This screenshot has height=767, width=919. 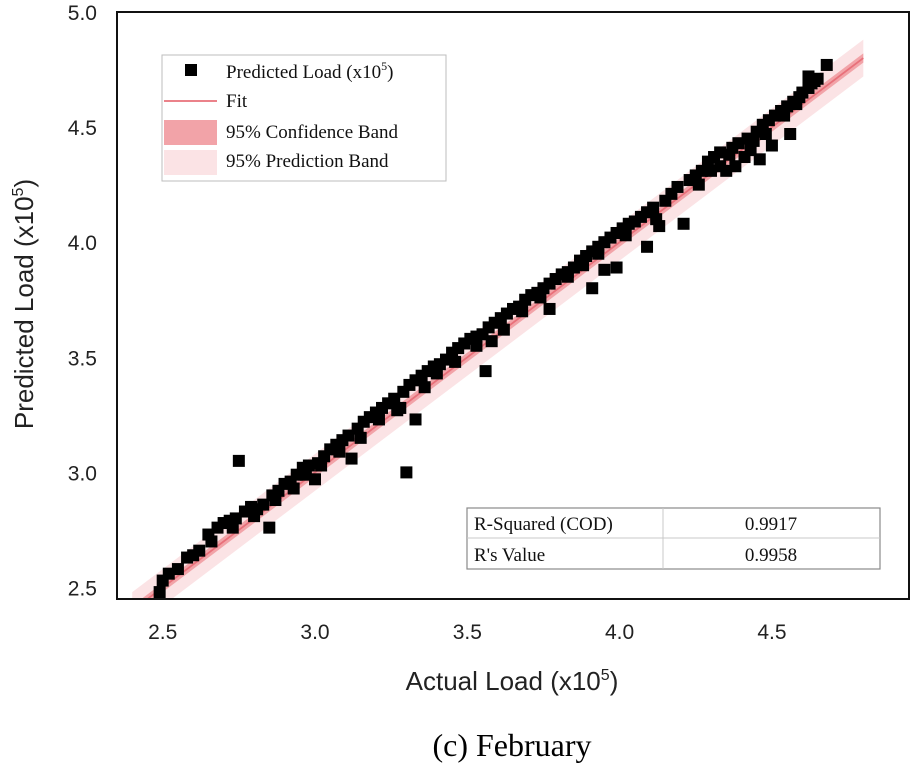 What do you see at coordinates (771, 632) in the screenshot?
I see `x-tick-label: 4.5` at bounding box center [771, 632].